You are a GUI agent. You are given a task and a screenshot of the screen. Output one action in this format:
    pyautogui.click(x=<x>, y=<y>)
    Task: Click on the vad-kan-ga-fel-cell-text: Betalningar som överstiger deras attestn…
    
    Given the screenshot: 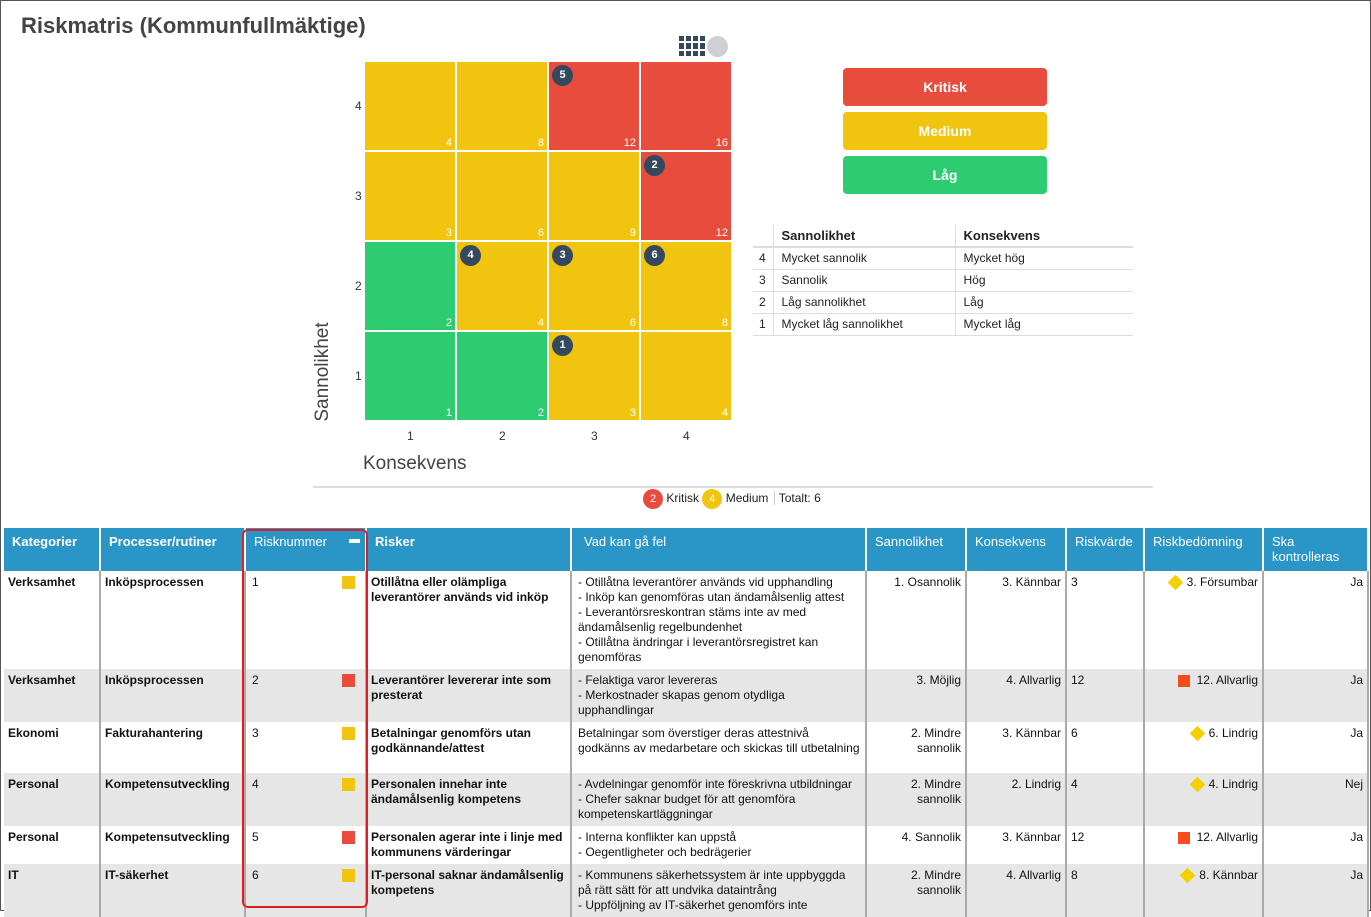 What is the action you would take?
    pyautogui.click(x=719, y=740)
    